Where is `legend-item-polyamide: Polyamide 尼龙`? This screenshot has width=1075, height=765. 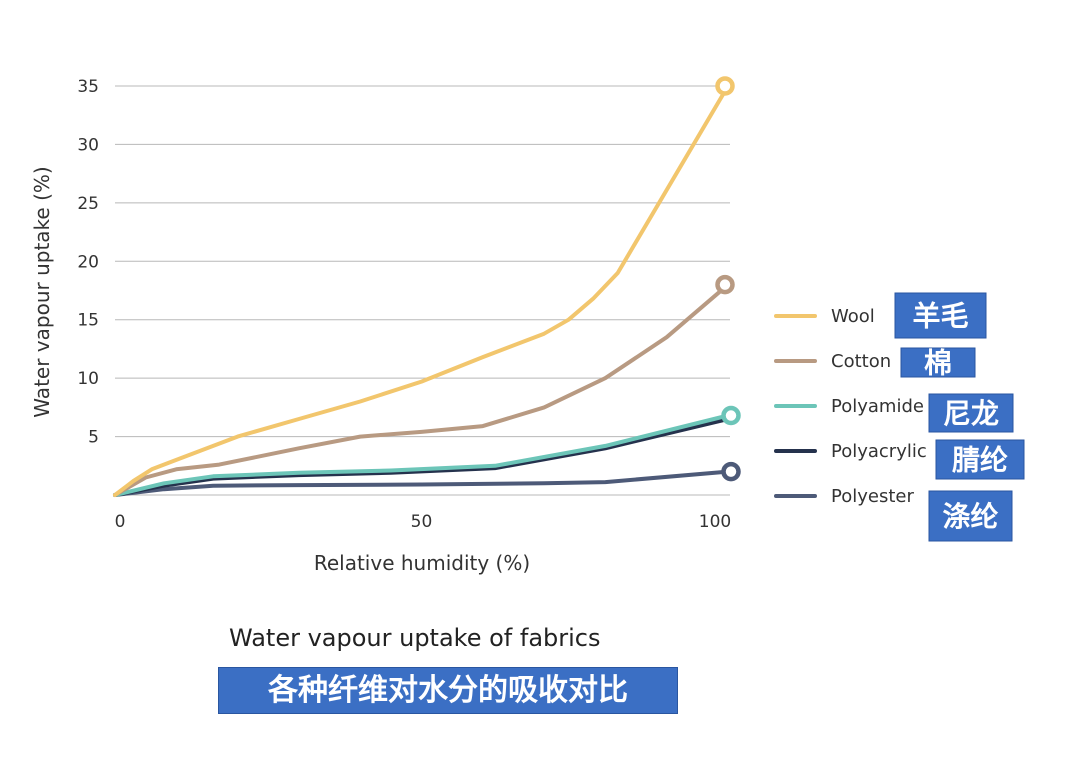
legend-item-polyamide: Polyamide 尼龙 is located at coordinates (894, 413).